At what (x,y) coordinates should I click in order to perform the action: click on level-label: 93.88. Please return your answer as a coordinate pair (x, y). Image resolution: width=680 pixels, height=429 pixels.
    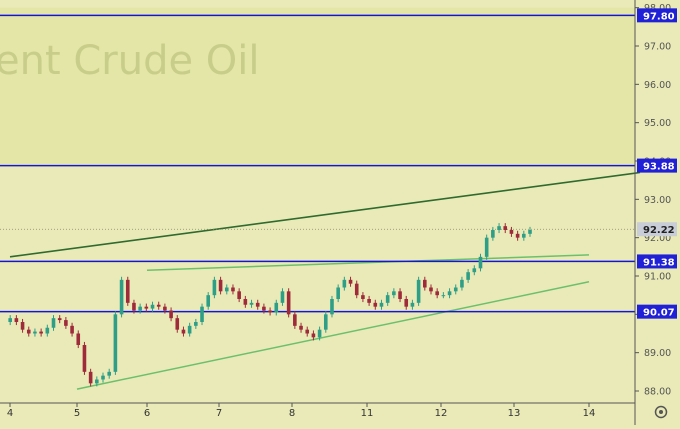
    Looking at the image, I should click on (659, 167).